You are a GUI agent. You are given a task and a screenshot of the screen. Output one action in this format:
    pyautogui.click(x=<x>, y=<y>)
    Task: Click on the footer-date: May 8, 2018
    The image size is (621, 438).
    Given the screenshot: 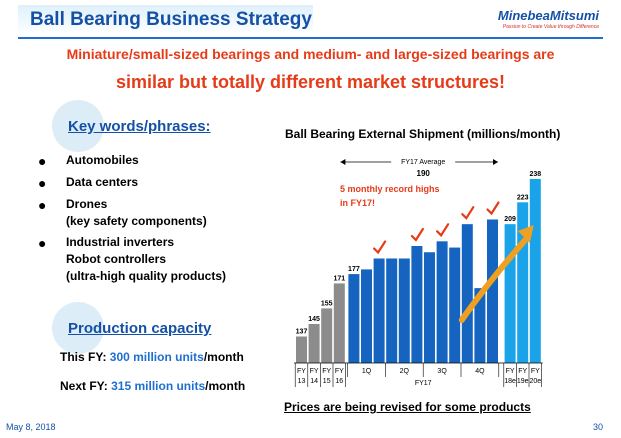 What is the action you would take?
    pyautogui.click(x=31, y=427)
    